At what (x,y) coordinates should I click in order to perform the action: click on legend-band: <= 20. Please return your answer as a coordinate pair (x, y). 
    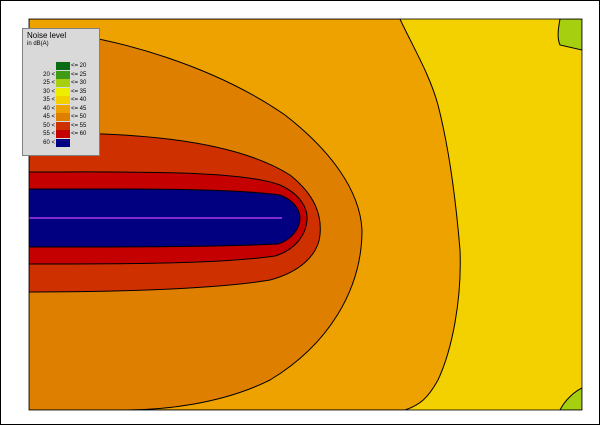
    Looking at the image, I should click on (62, 66).